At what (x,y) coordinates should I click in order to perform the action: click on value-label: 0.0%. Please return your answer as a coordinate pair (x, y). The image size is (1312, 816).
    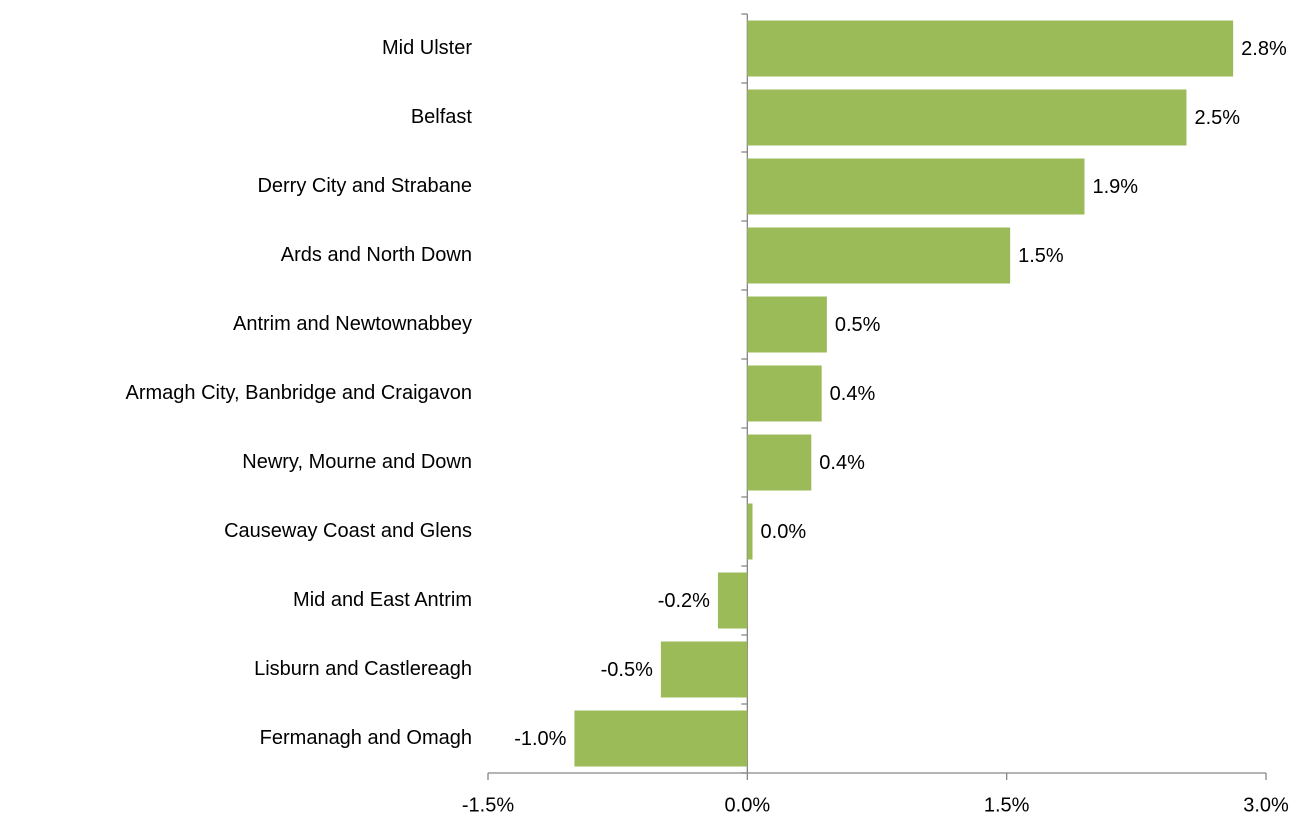
    Looking at the image, I should click on (784, 532).